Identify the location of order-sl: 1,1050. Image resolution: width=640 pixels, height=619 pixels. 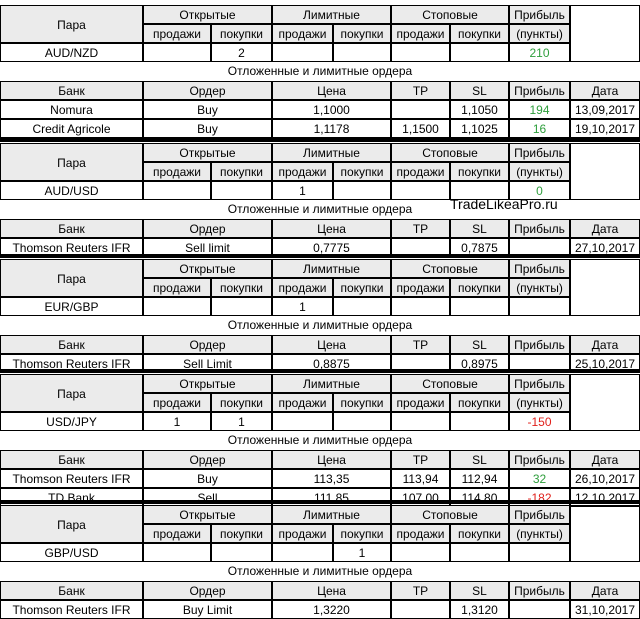
(479, 109).